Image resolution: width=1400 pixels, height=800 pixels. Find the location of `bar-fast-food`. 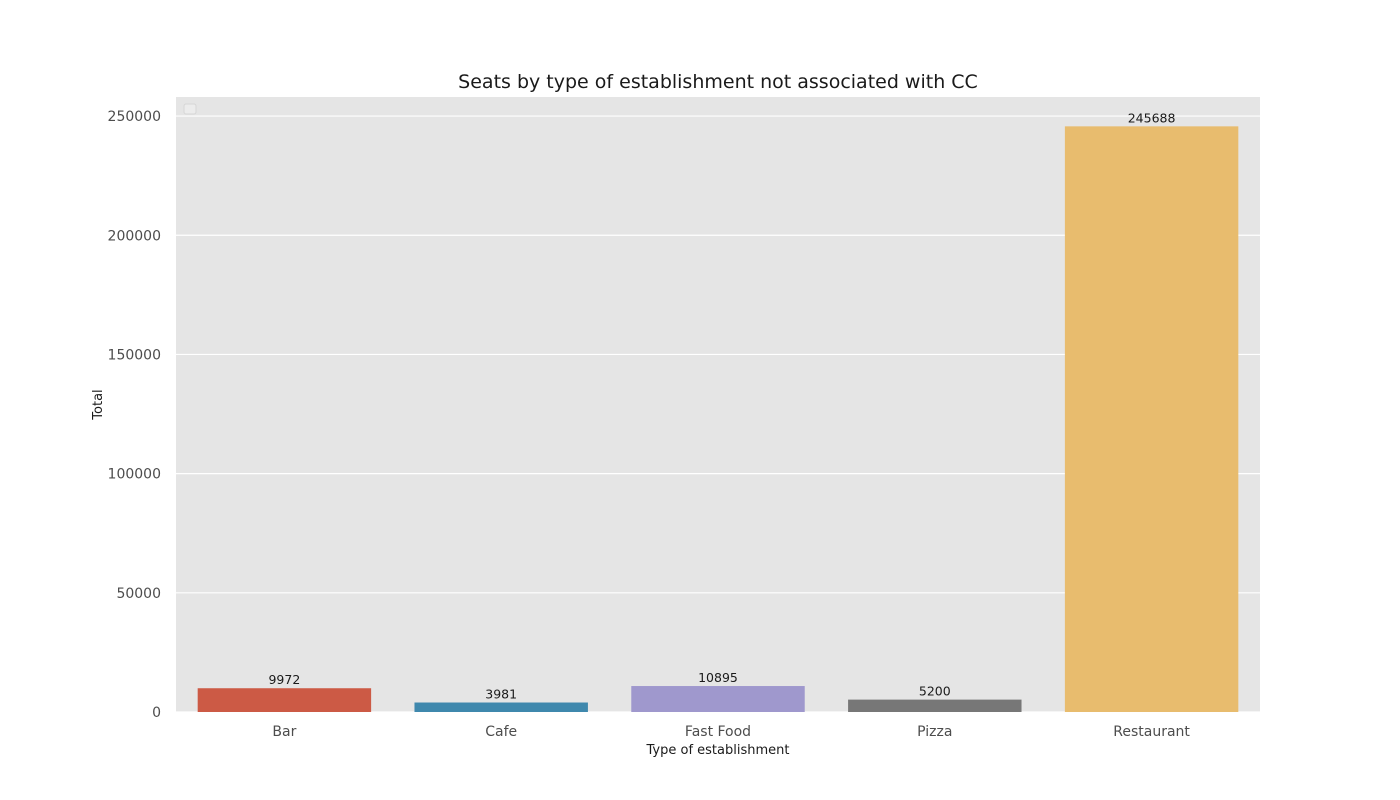

bar-fast-food is located at coordinates (718, 699).